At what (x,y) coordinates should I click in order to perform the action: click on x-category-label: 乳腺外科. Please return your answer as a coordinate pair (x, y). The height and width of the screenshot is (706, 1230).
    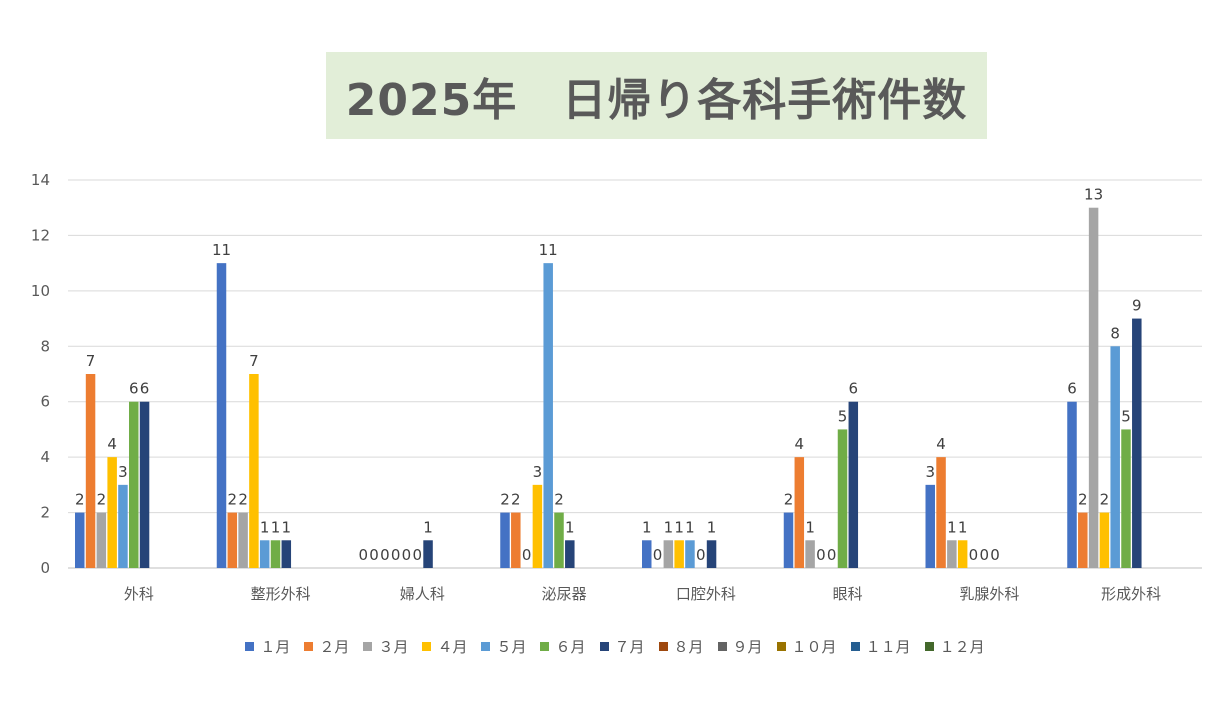
    Looking at the image, I should click on (989, 594).